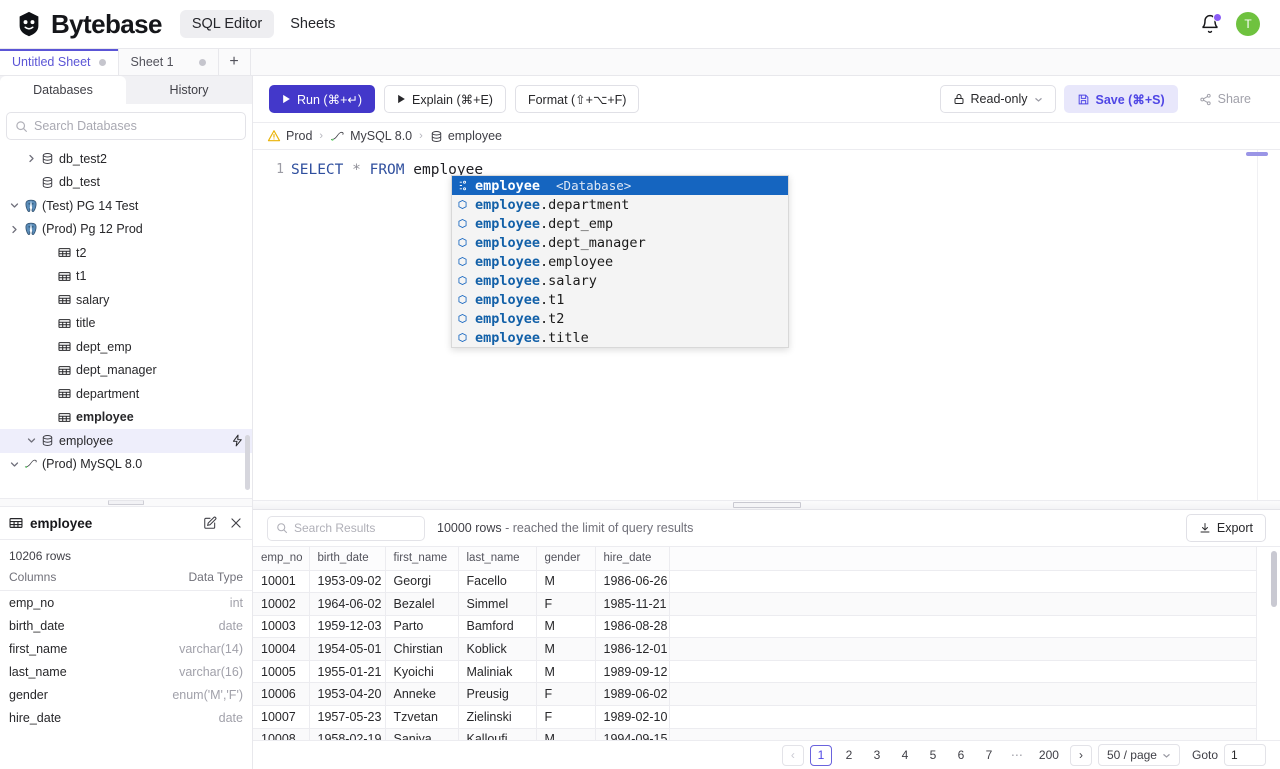  Describe the element at coordinates (422, 717) in the screenshot. I see `table-cell: Tzvetan` at that location.